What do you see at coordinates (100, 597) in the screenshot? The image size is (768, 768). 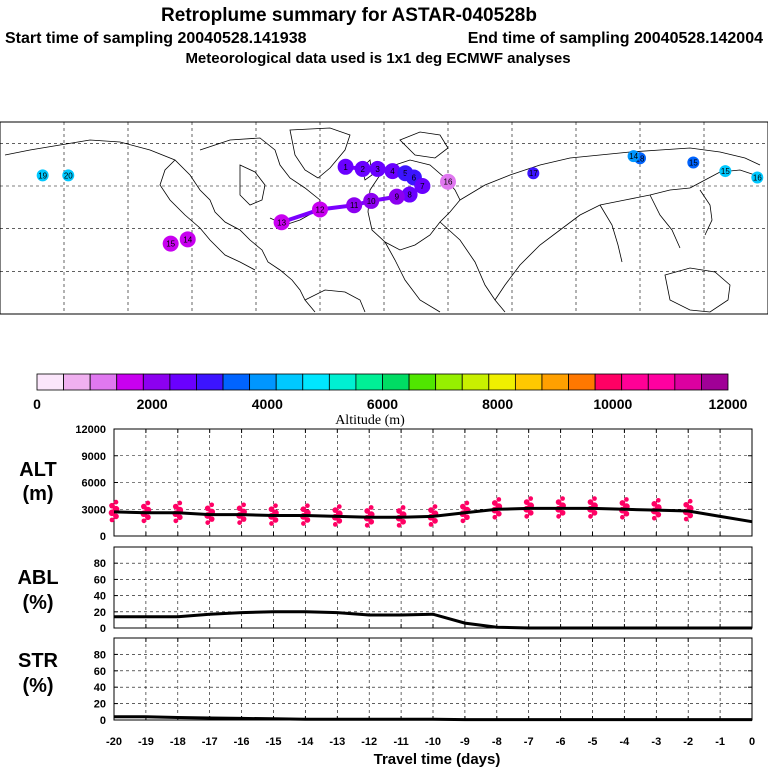 I see `y-tick-label: 40` at bounding box center [100, 597].